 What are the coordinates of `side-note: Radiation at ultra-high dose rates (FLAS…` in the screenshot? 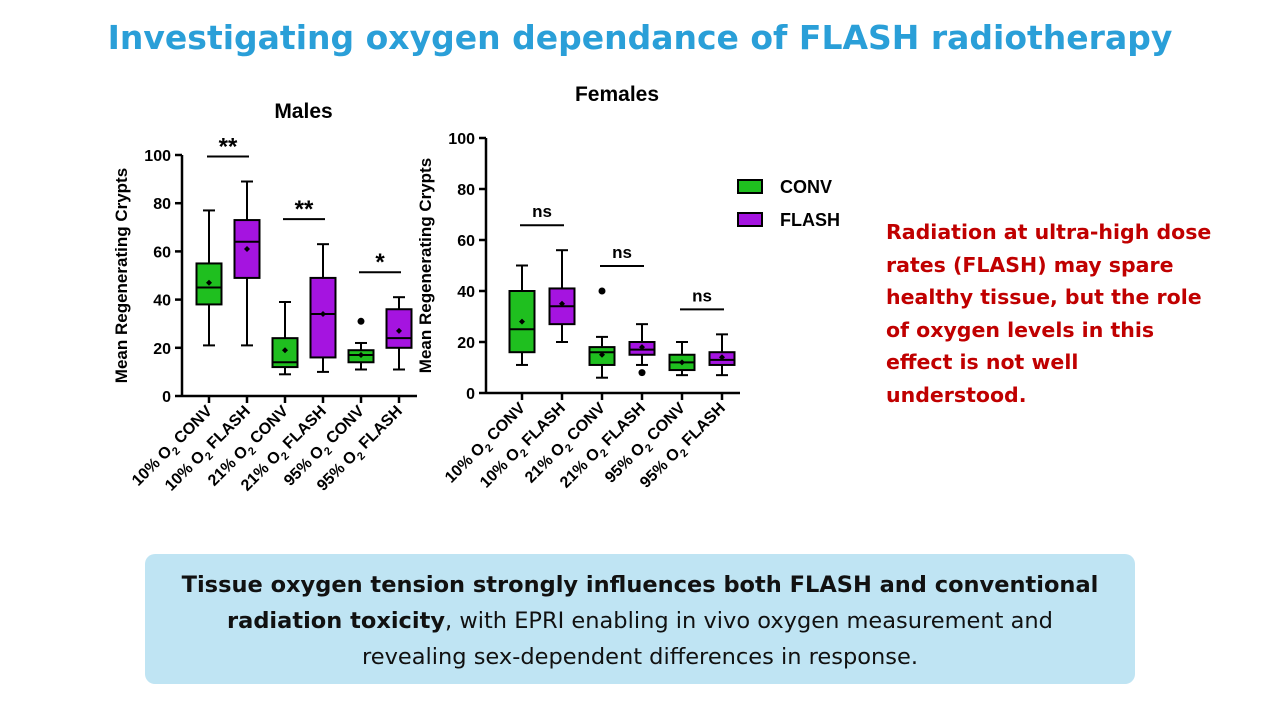 It's located at (1049, 313).